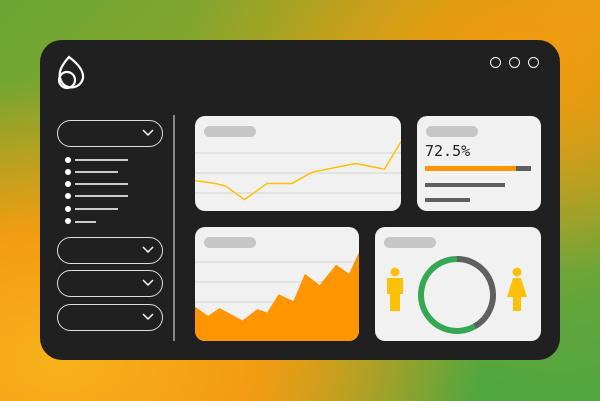 This screenshot has width=600, height=401. Describe the element at coordinates (174, 228) in the screenshot. I see `sidebar-divider` at that location.